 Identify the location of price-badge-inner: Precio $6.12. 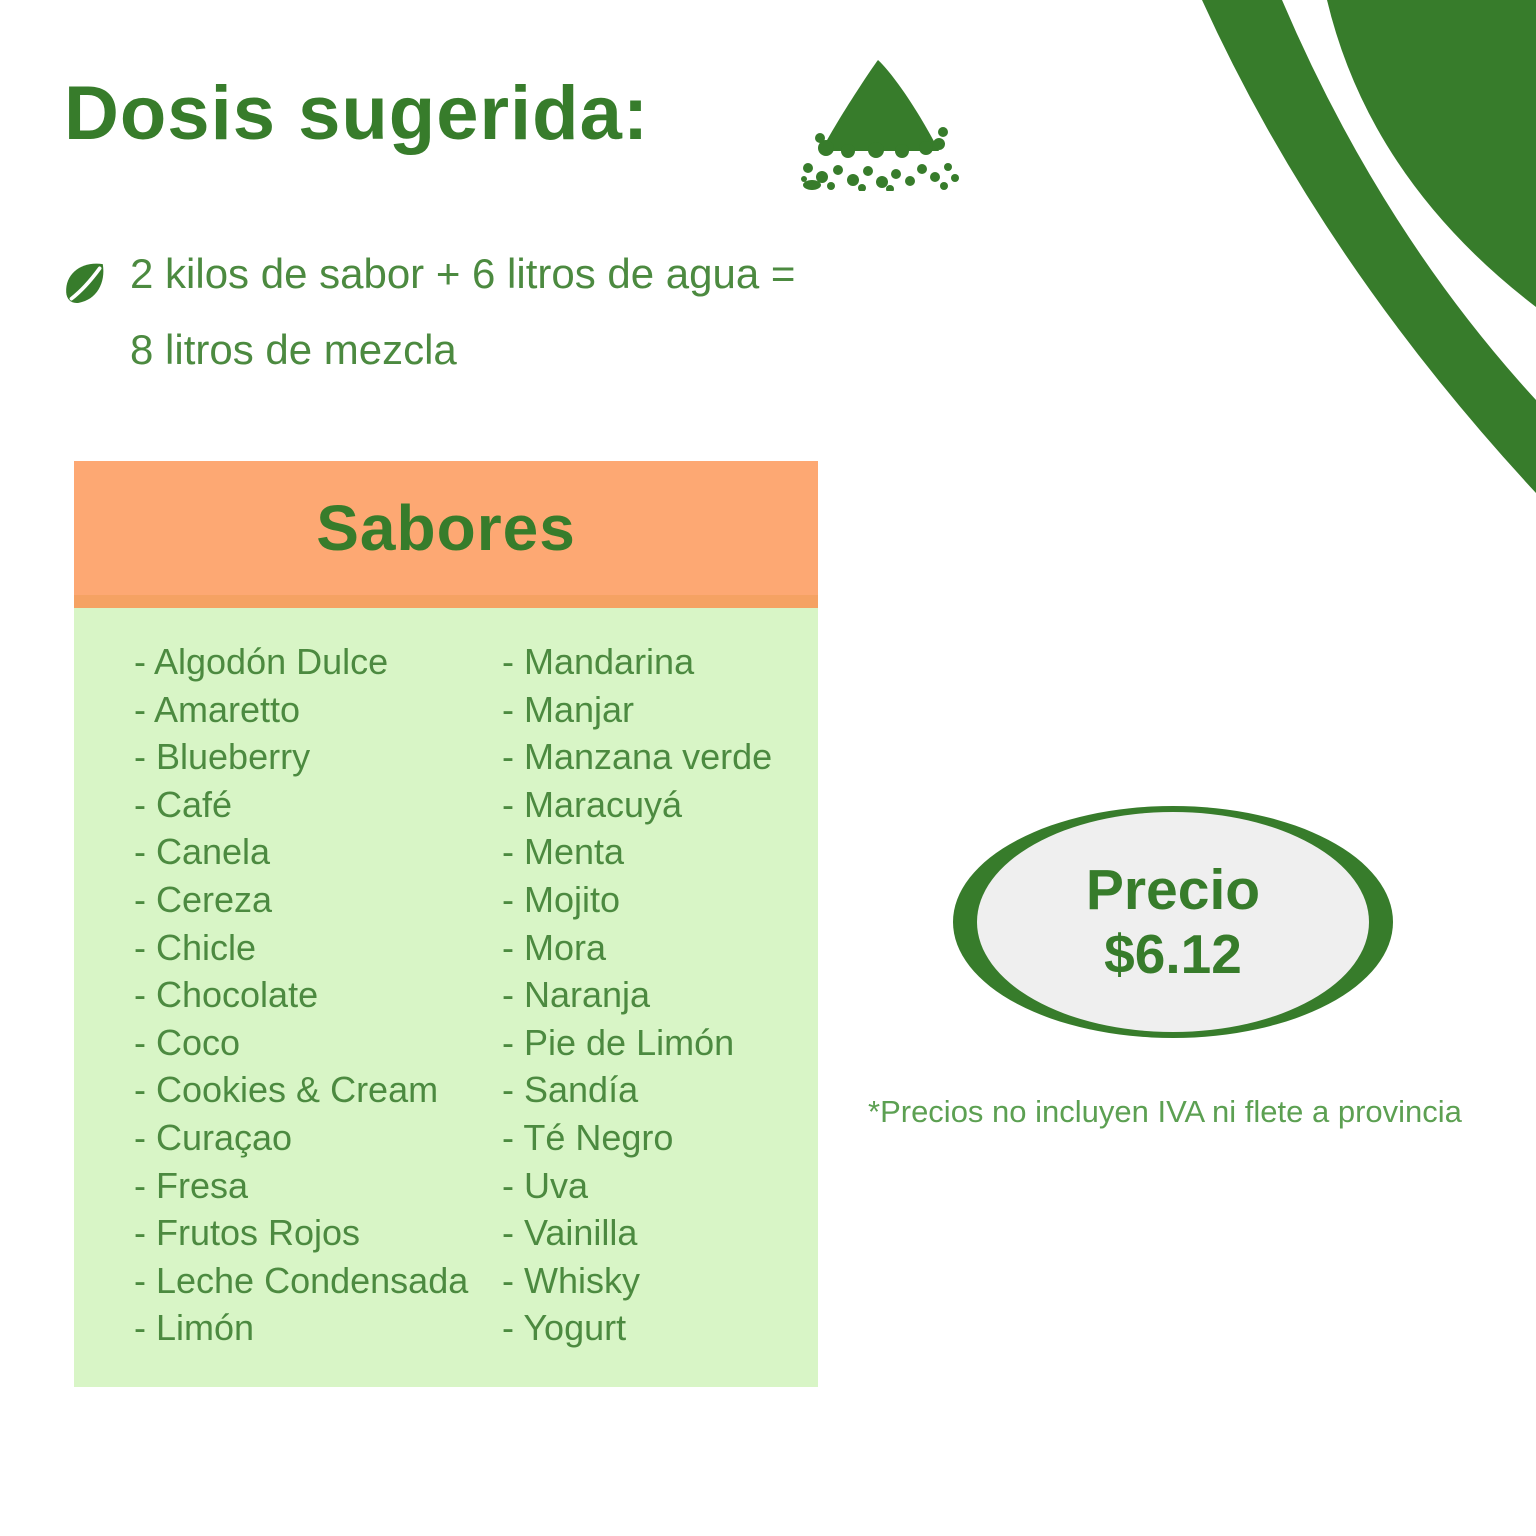
(1173, 922).